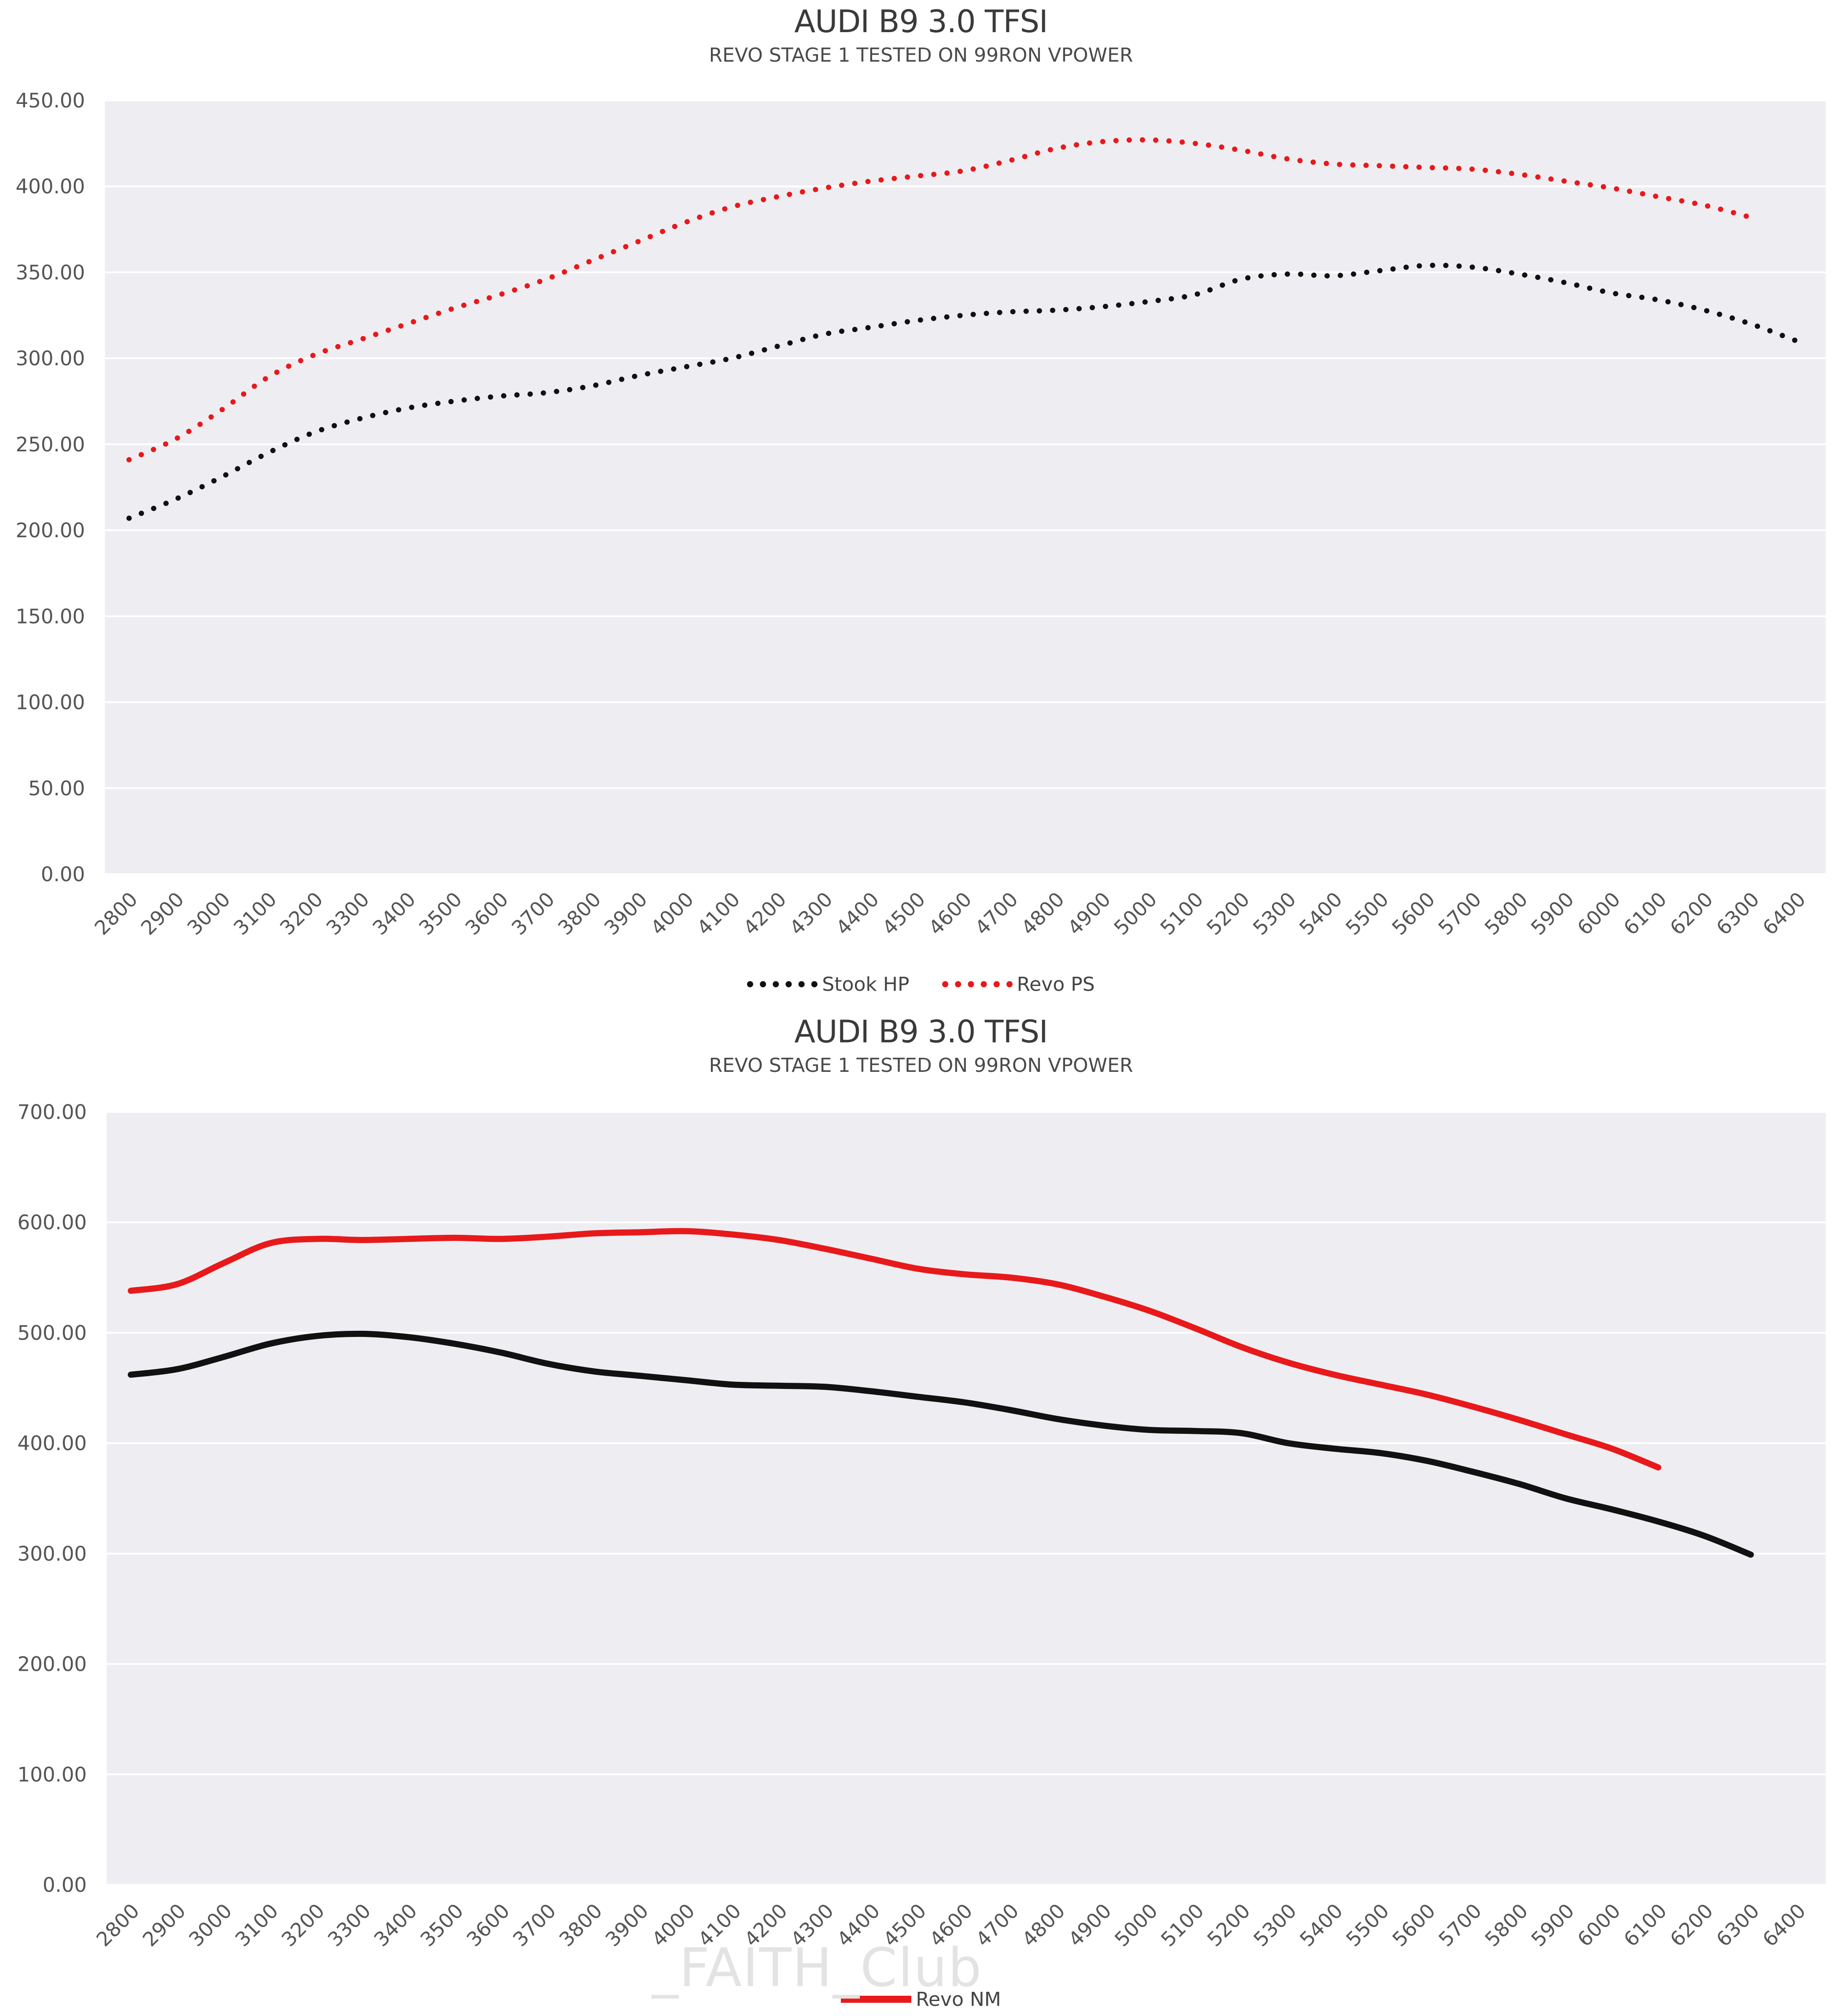 This screenshot has width=1842, height=2016. Describe the element at coordinates (828, 985) in the screenshot. I see `legend-item-stook-hp: Stook HP` at that location.